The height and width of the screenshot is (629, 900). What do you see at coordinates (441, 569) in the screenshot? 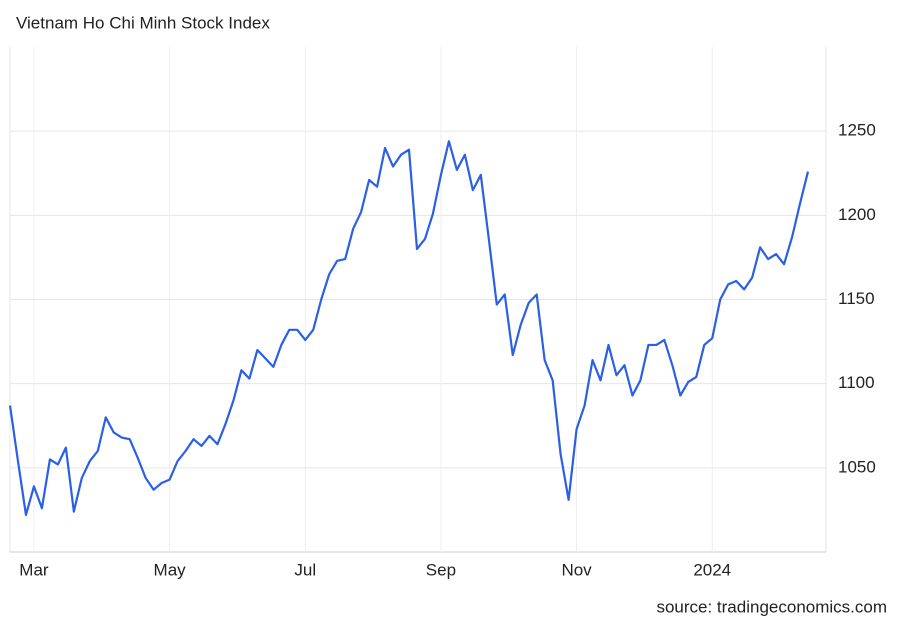
I see `x-tick-label: Sep` at bounding box center [441, 569].